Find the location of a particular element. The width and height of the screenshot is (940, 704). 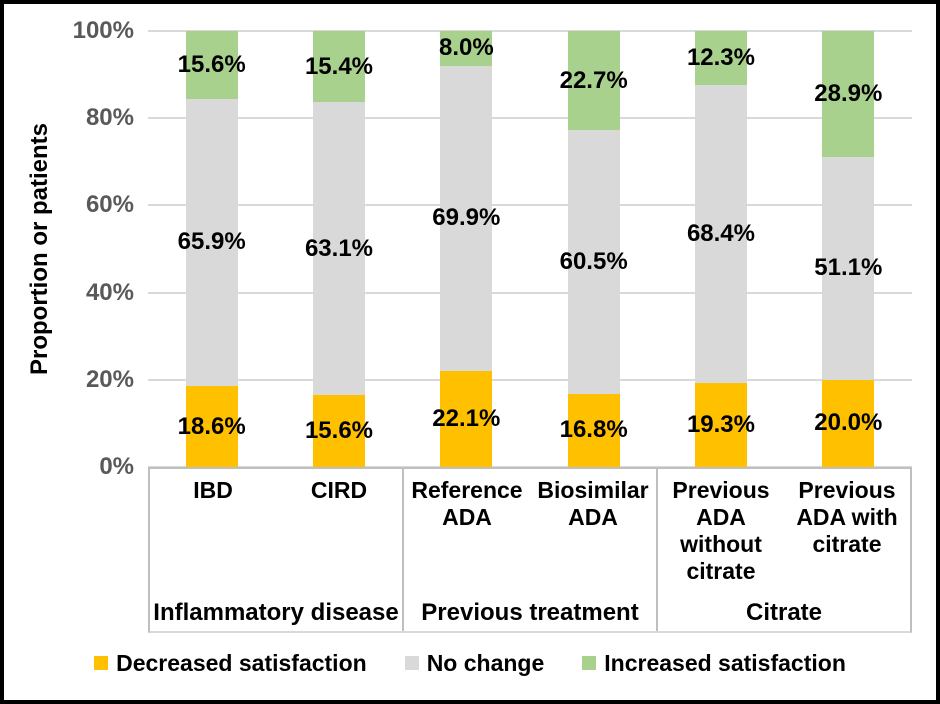

bar-column: 20.0% 51.1% 28.9% is located at coordinates (848, 249).